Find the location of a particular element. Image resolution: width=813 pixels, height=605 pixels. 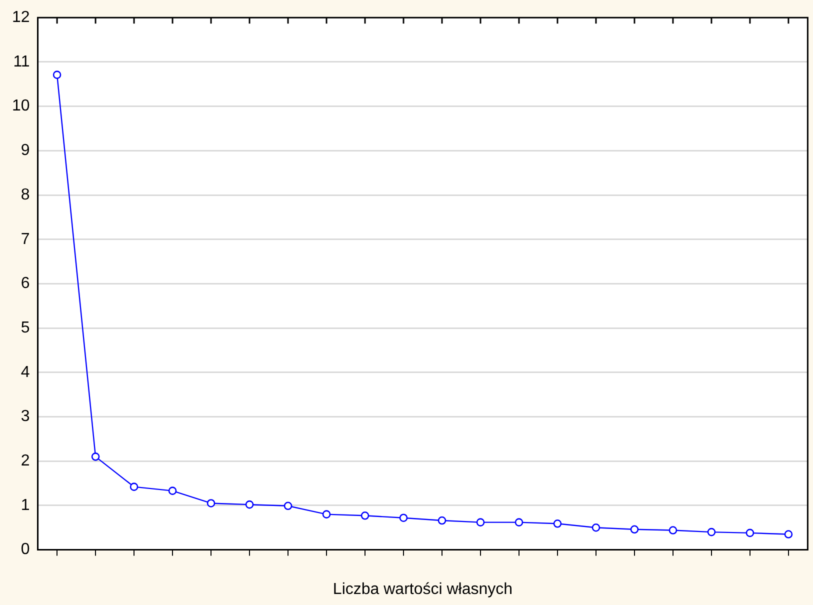

y-tick-label: 11 is located at coordinates (21, 61).